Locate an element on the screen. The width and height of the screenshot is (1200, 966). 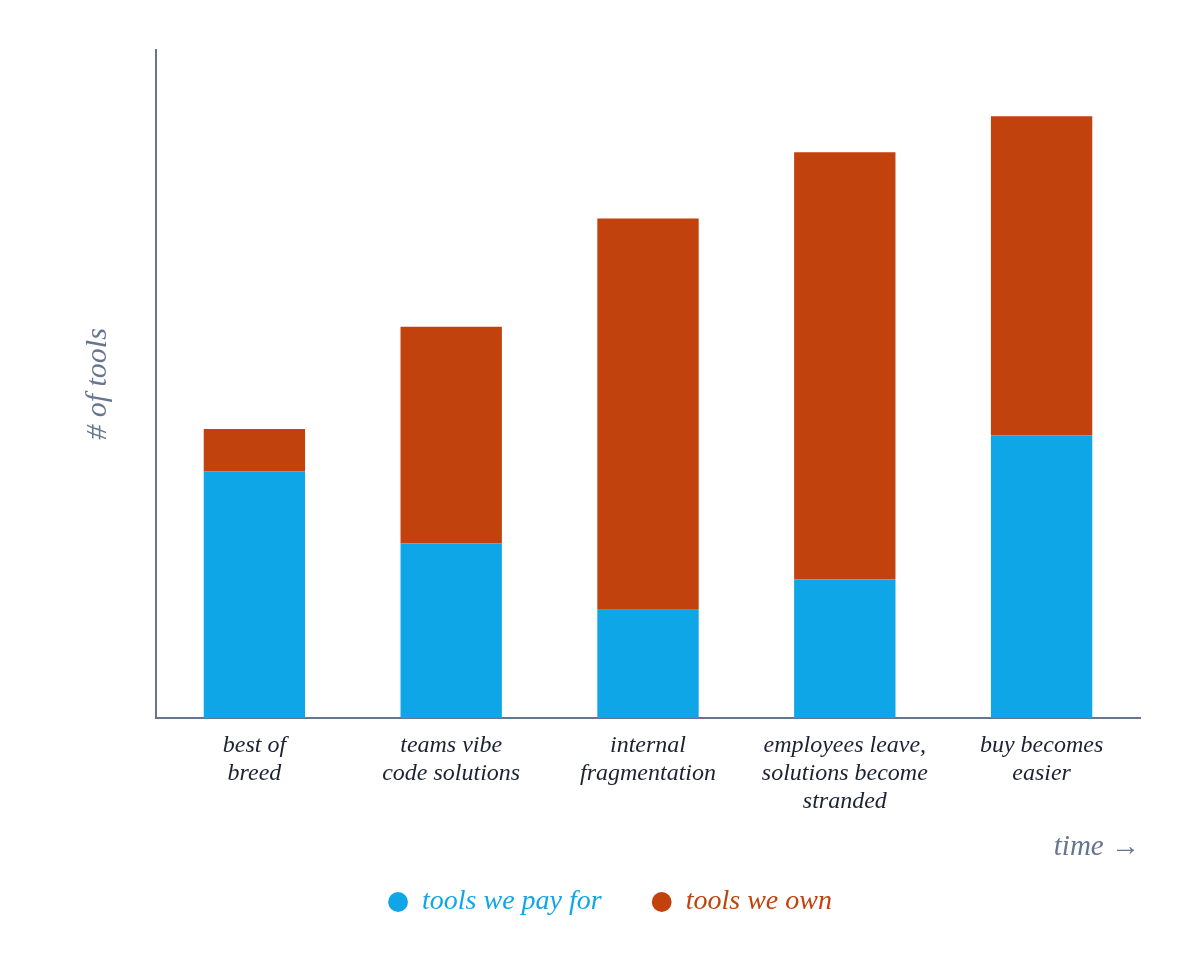
x-tick-label: teams vibe code solutions is located at coordinates (451, 758).